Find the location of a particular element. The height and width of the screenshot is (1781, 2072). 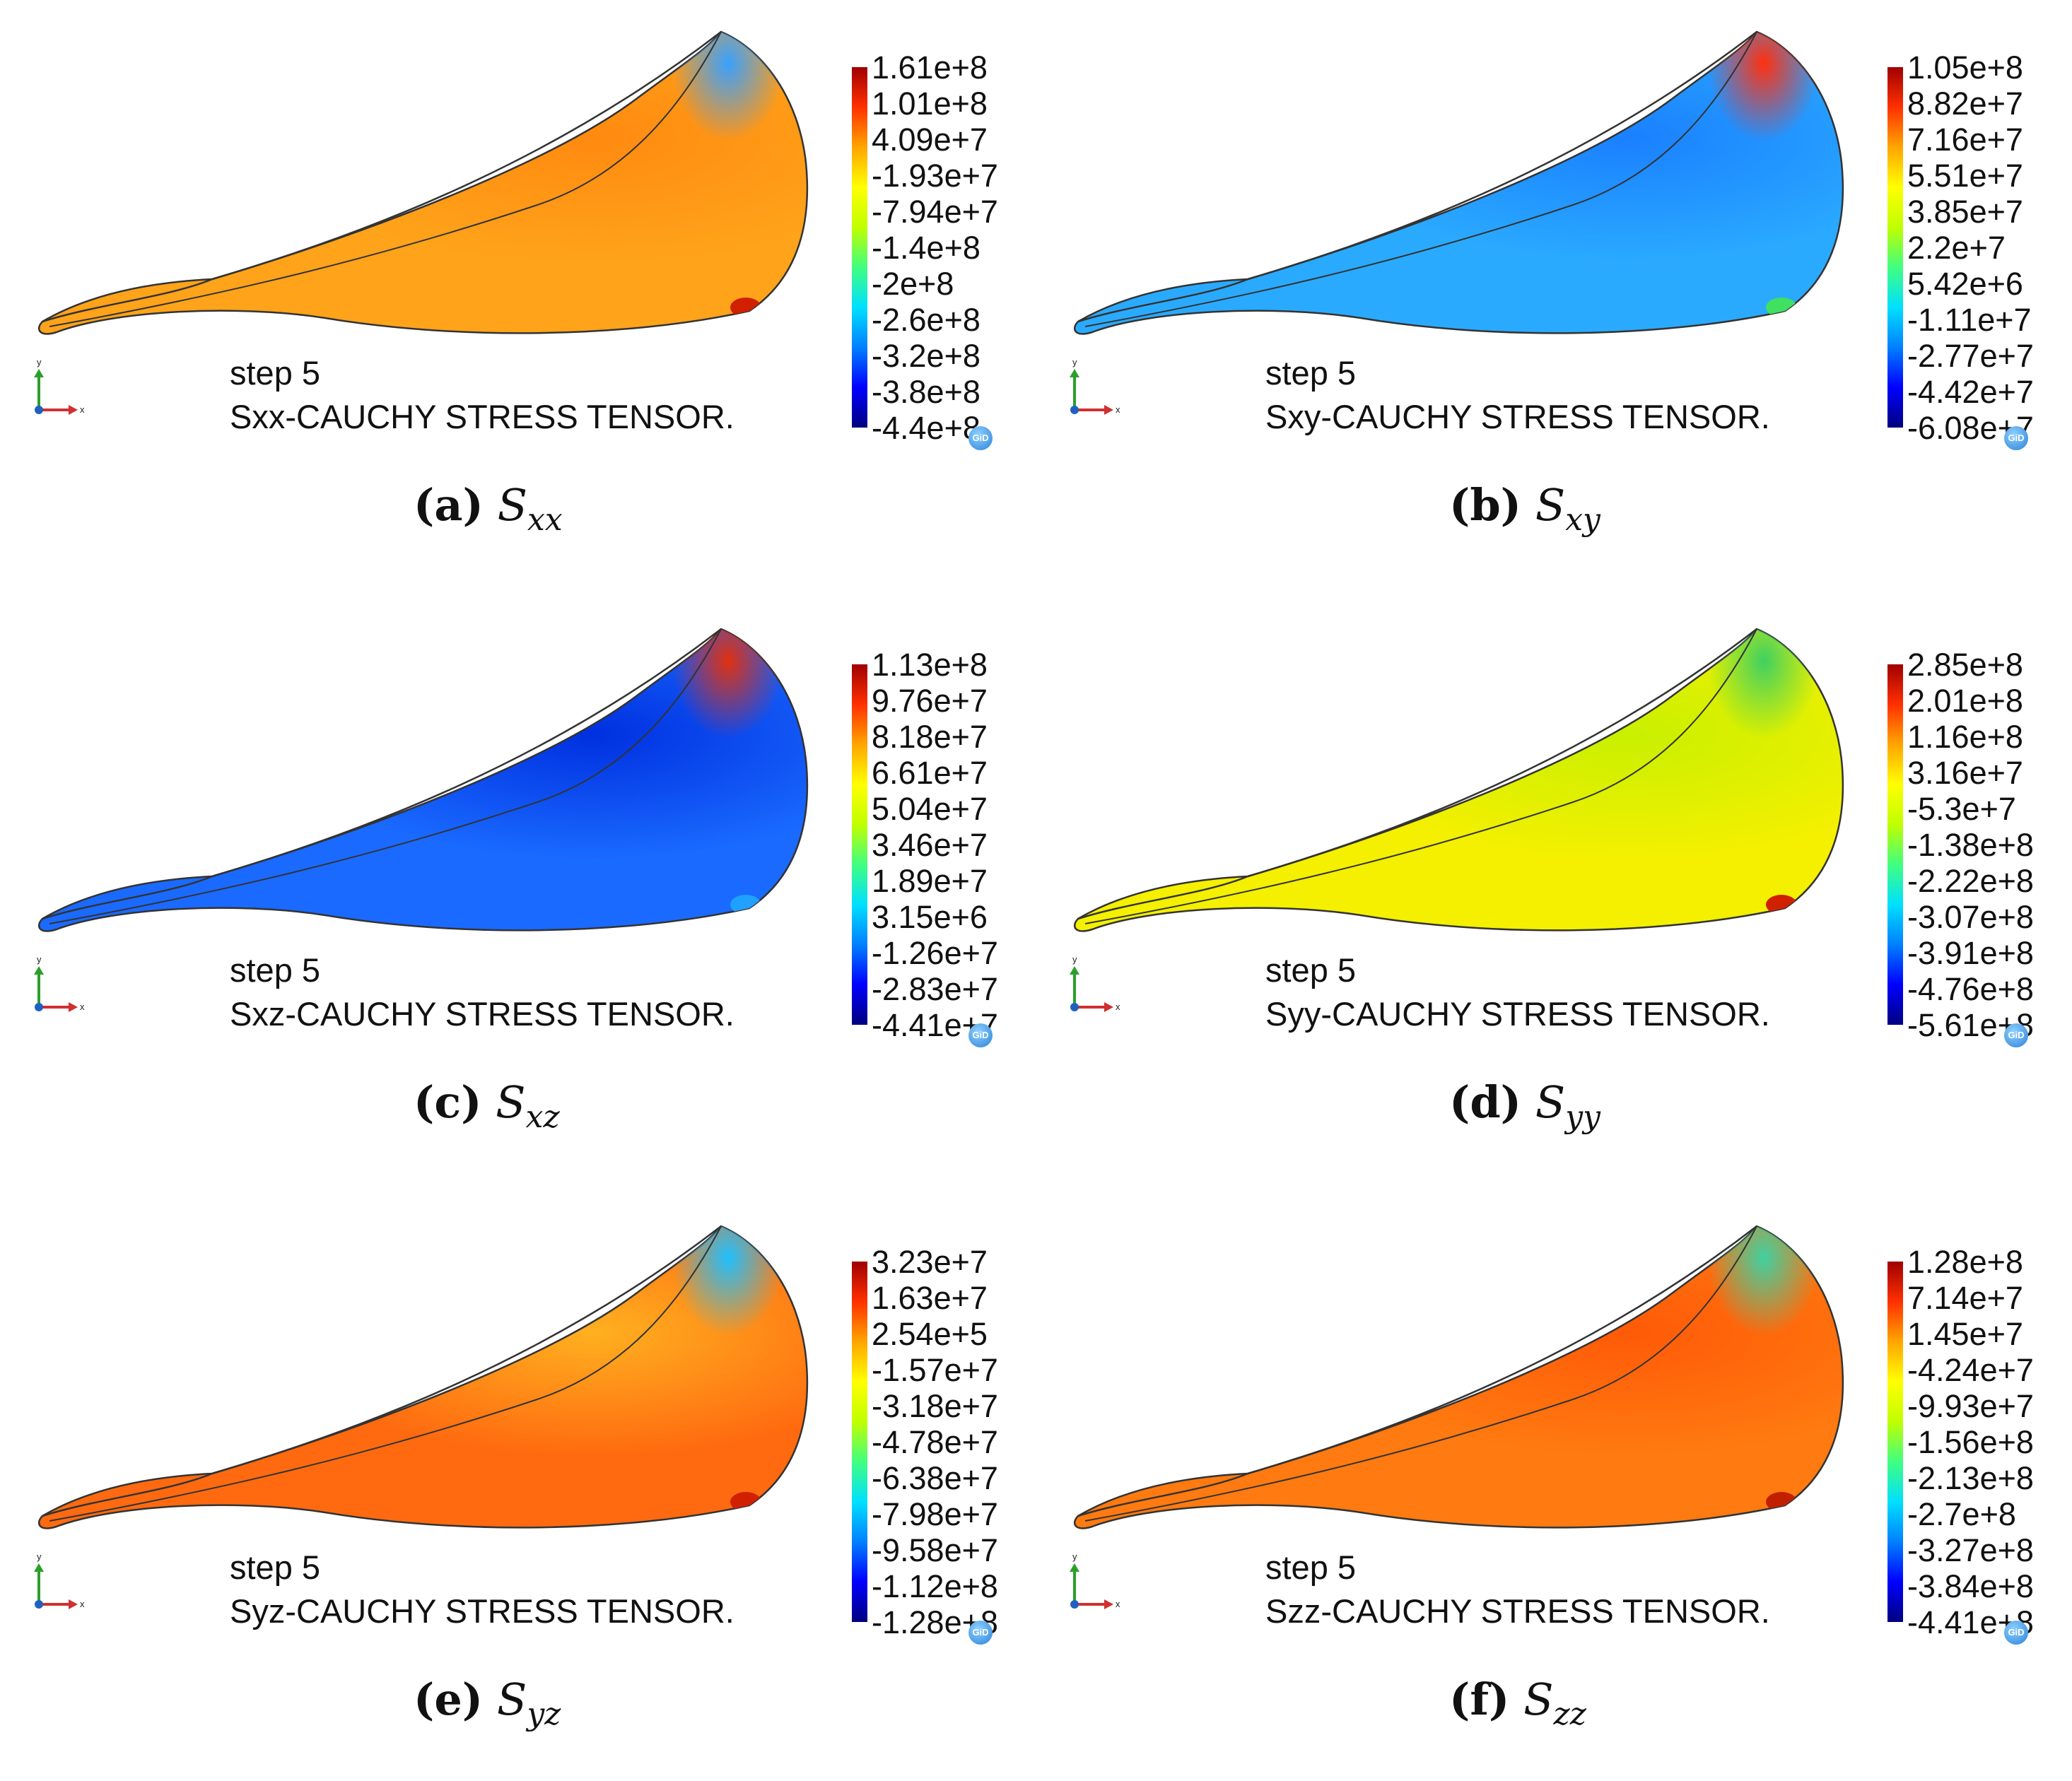

scale-tick-label: -3.18e+7 is located at coordinates (935, 1406).